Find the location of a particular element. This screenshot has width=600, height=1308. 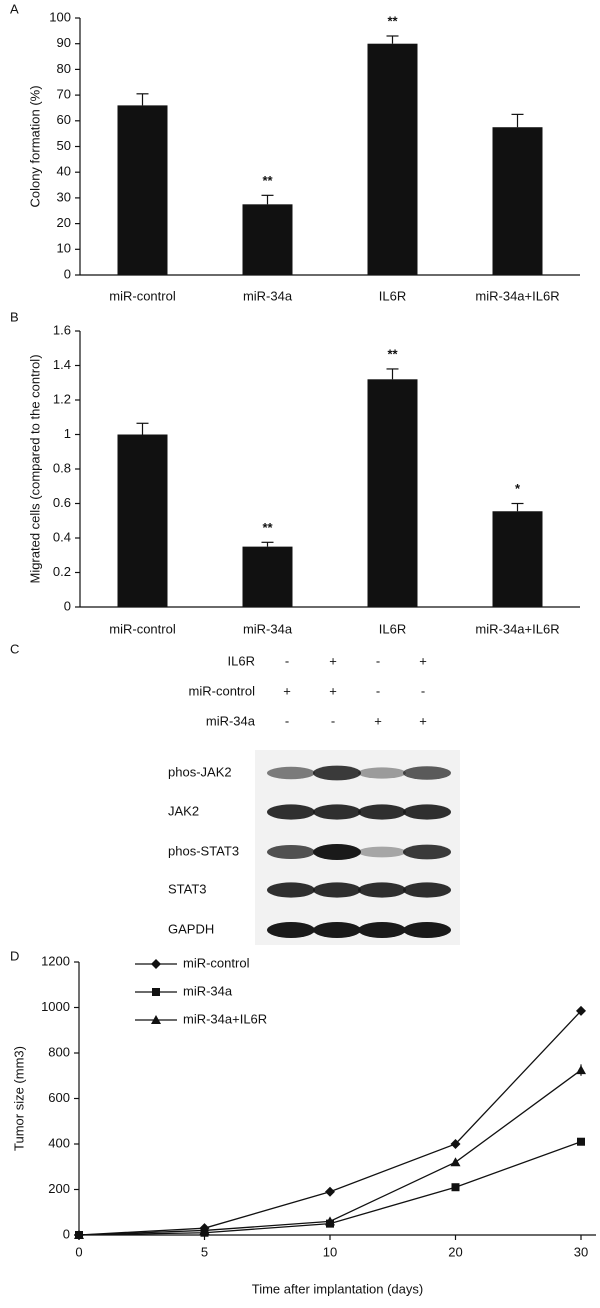

y-tick-label: 1000 is located at coordinates (55, 1006).